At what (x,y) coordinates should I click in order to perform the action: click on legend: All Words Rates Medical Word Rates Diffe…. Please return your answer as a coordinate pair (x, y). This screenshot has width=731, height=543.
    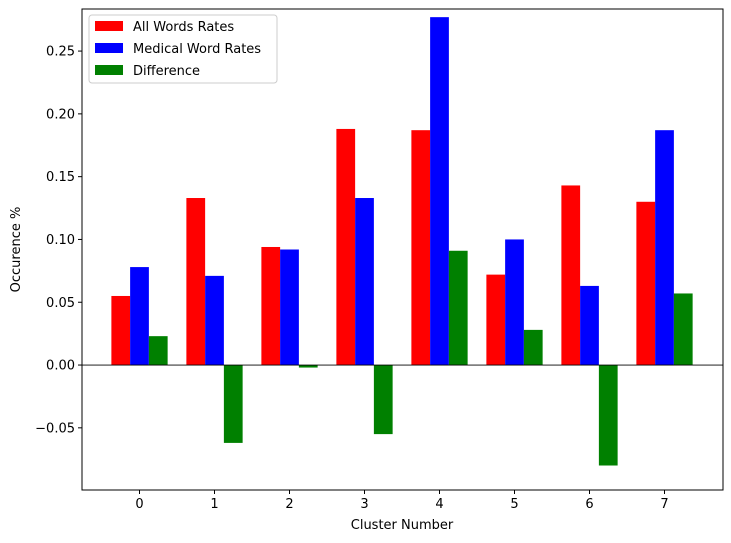
    Looking at the image, I should click on (183, 49).